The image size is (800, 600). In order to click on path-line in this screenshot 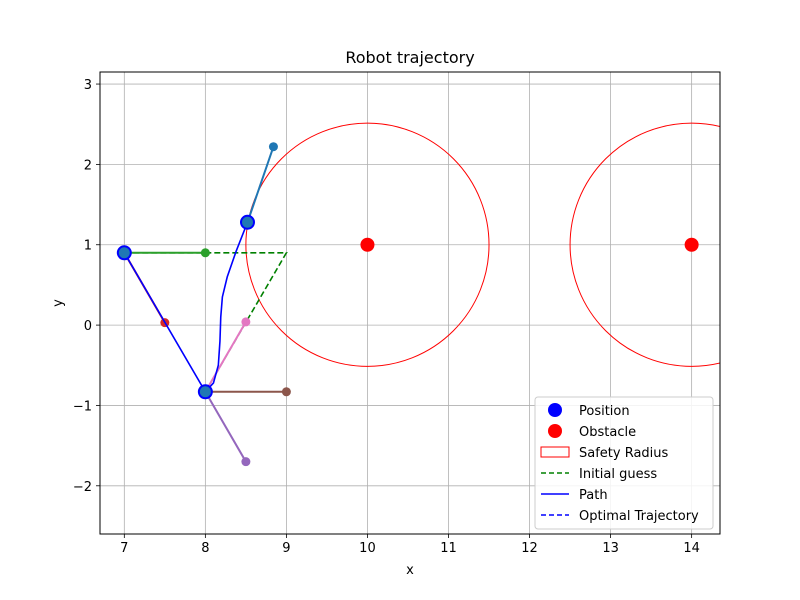, I will do `click(186, 307)`.